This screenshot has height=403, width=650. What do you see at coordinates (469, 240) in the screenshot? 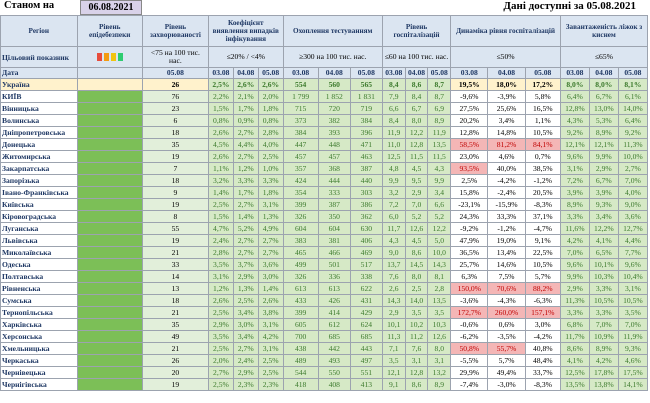
I see `dynamics-value: 47,9%` at bounding box center [469, 240].